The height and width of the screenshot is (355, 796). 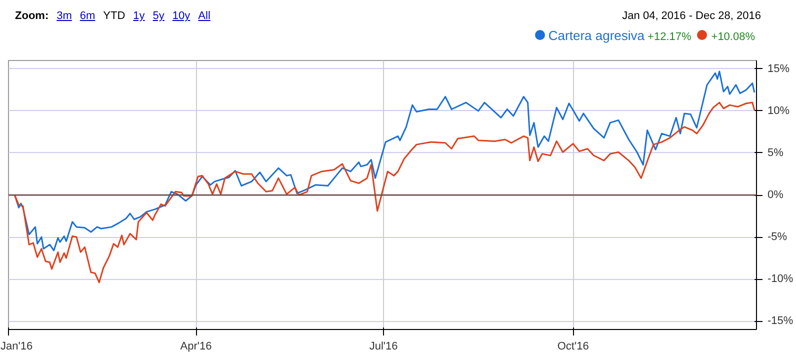 I want to click on legend-label: Cartera agresiva, so click(x=596, y=35).